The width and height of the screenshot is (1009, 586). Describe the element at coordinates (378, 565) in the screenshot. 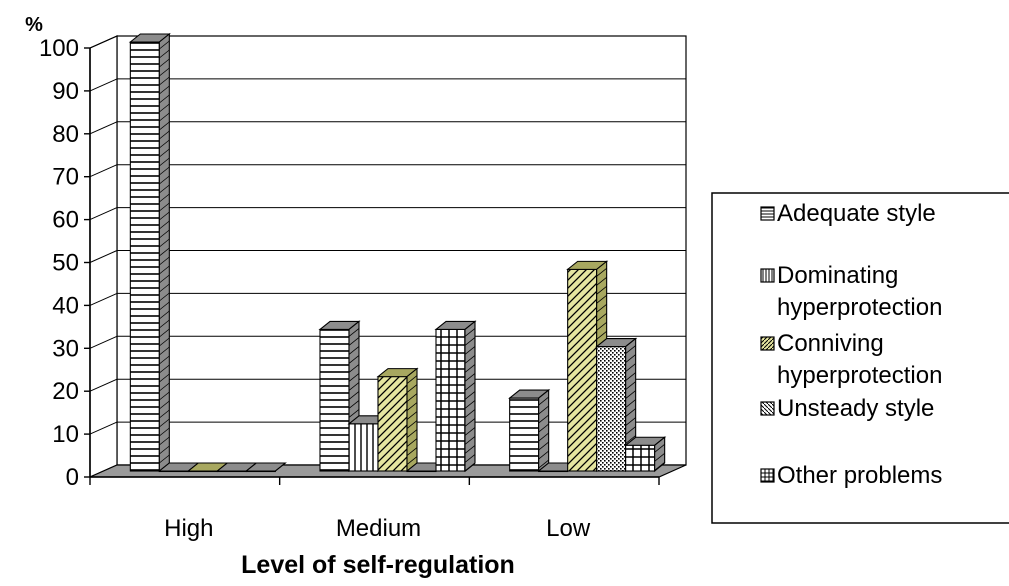

I see `x-axis-label: Level of self-regulation` at that location.